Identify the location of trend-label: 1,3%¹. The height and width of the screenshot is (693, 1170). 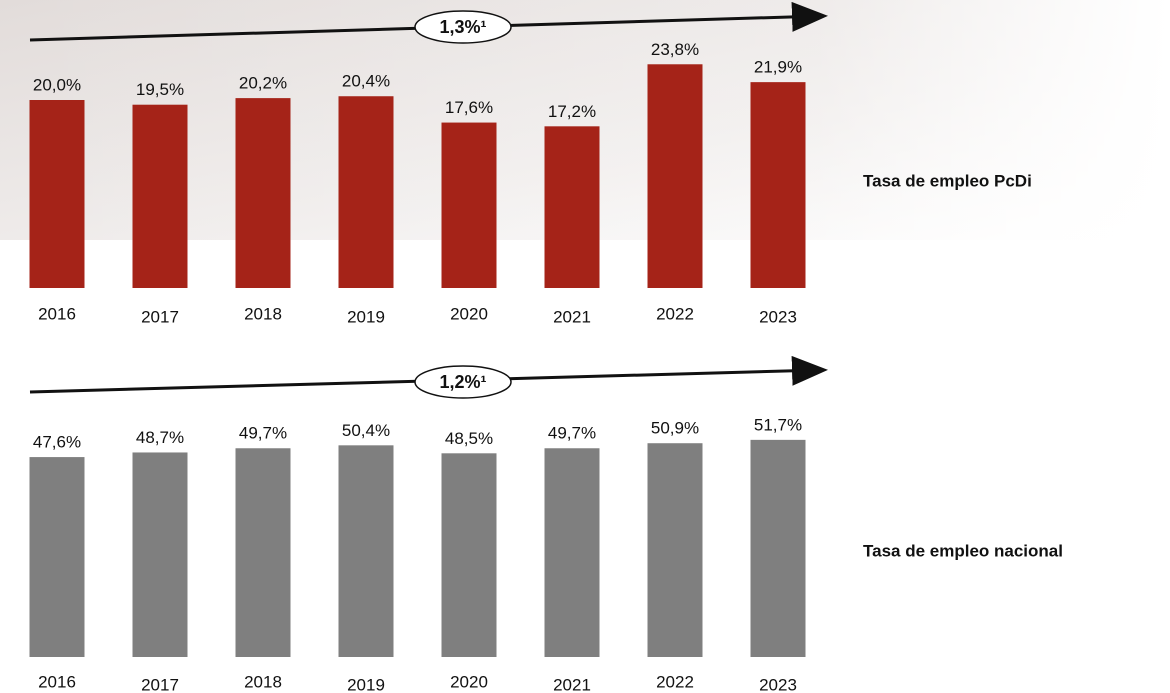
(462, 27).